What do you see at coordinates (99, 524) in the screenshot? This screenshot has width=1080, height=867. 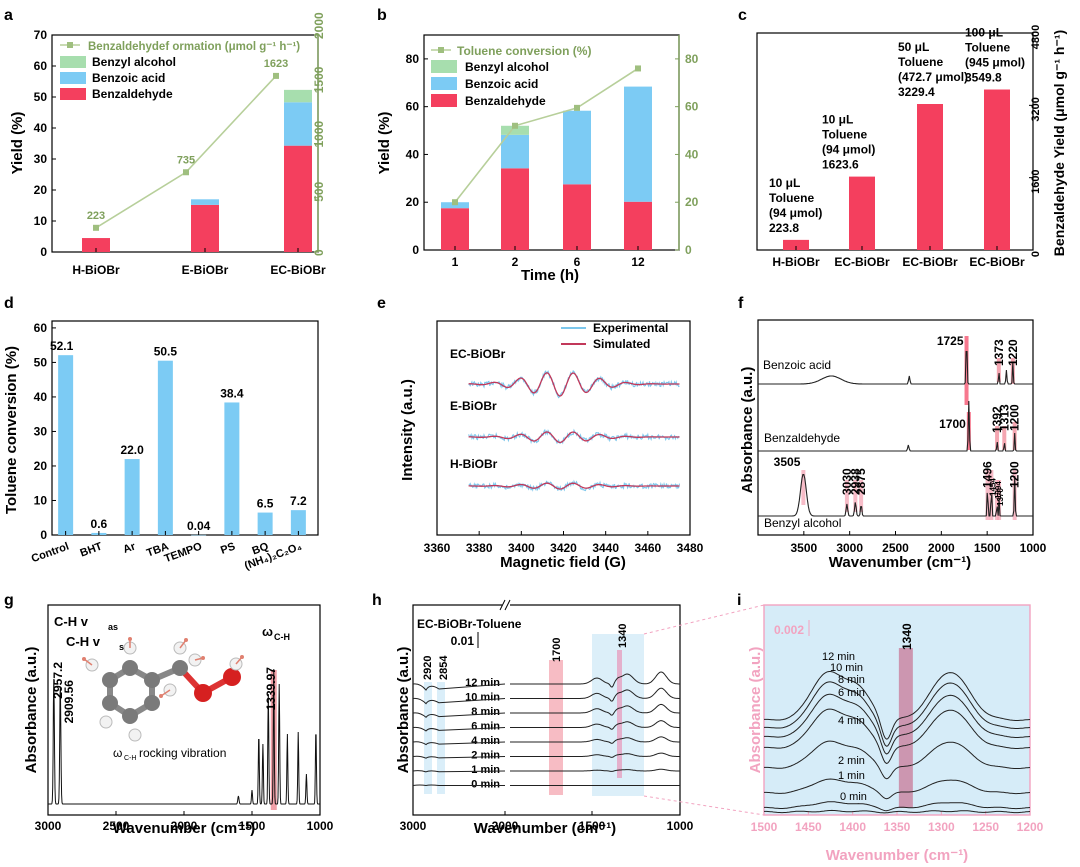 I see `bar-value-label: 0.6` at bounding box center [99, 524].